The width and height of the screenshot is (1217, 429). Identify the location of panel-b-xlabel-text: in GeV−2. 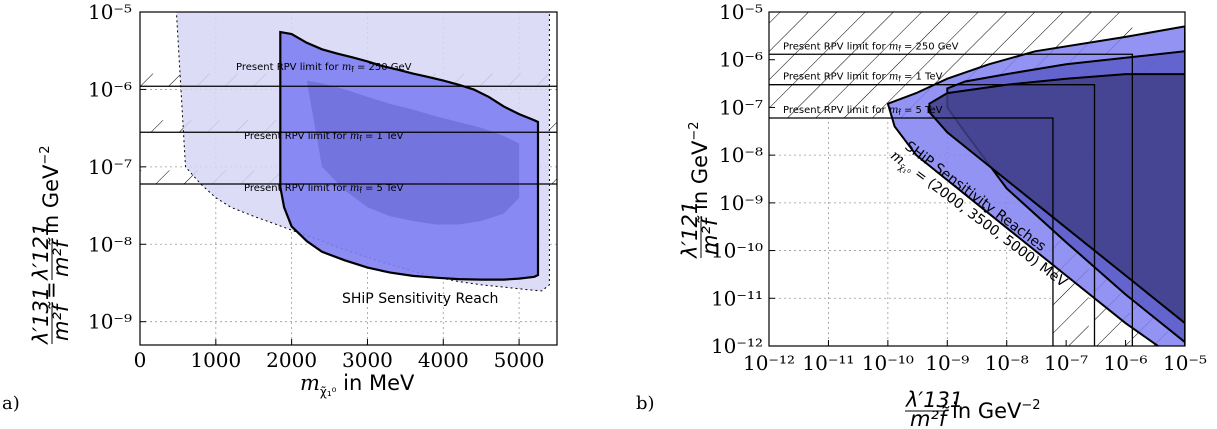
(996, 410).